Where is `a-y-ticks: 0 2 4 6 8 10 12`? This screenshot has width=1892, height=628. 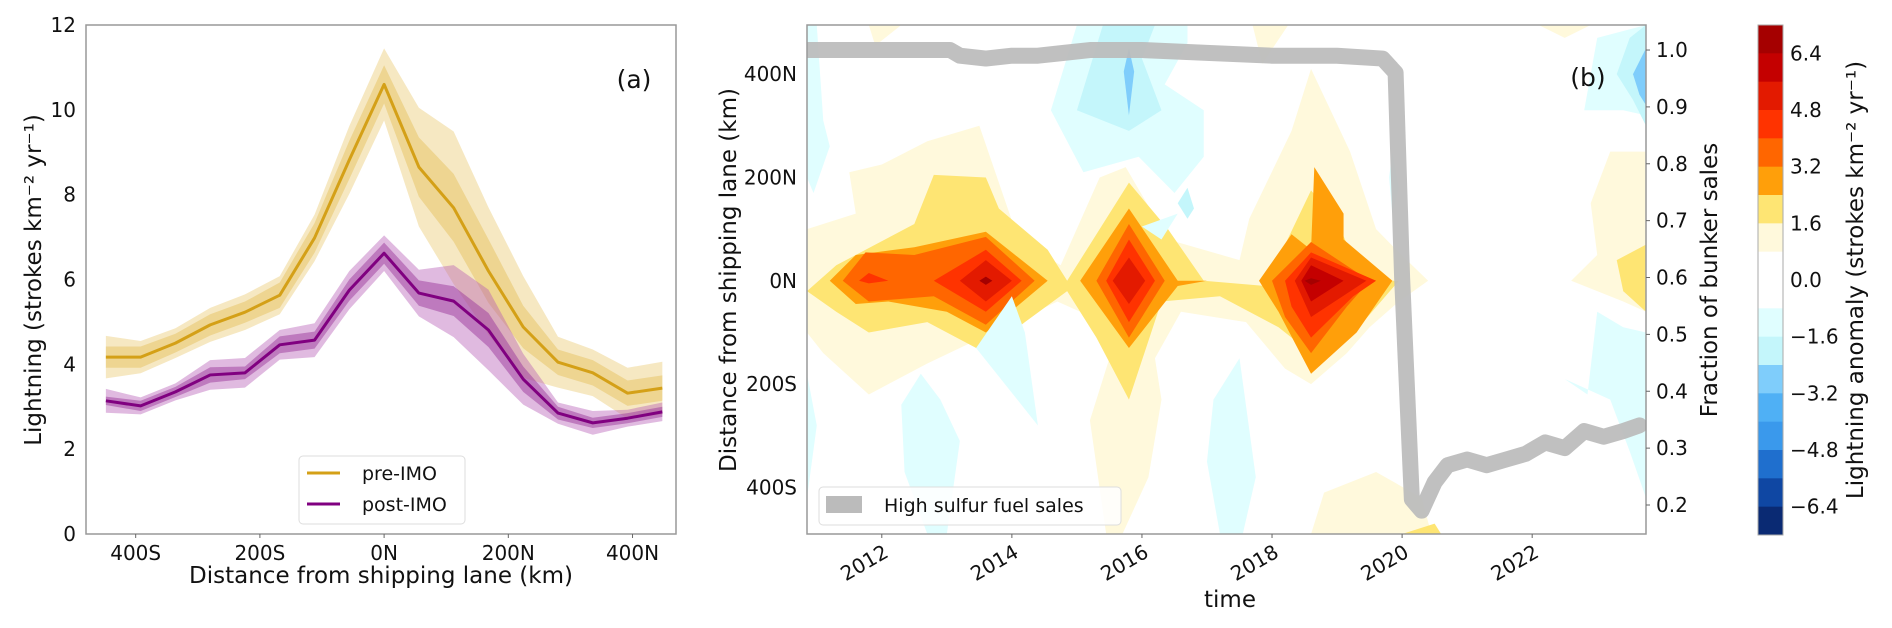 a-y-ticks: 0 2 4 6 8 10 12 is located at coordinates (63, 279).